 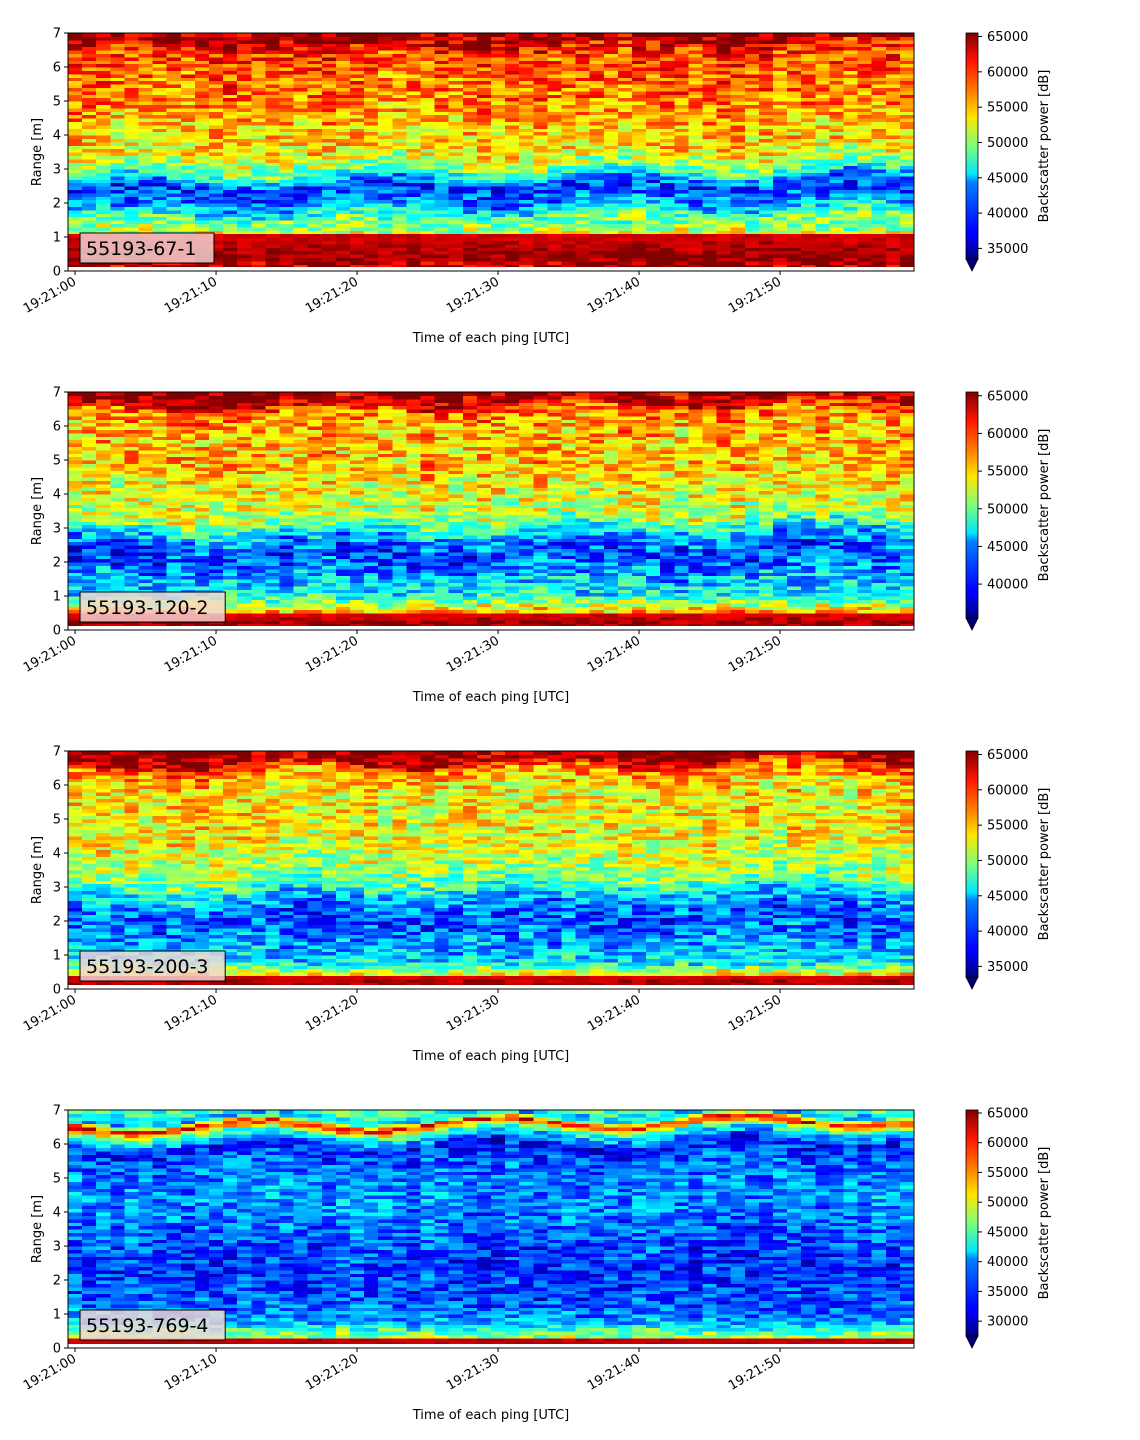 What do you see at coordinates (972, 265) in the screenshot?
I see `colorbar-extend-arrow` at bounding box center [972, 265].